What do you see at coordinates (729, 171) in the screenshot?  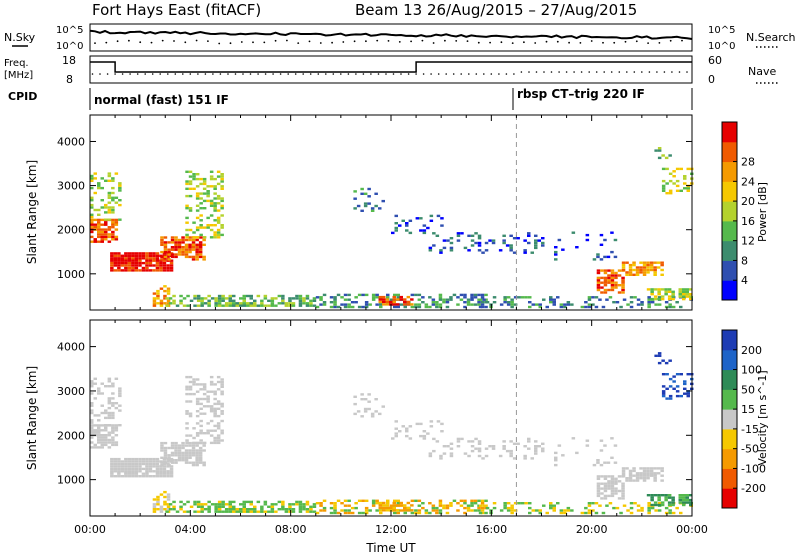 I see `colorbar-swatch` at bounding box center [729, 171].